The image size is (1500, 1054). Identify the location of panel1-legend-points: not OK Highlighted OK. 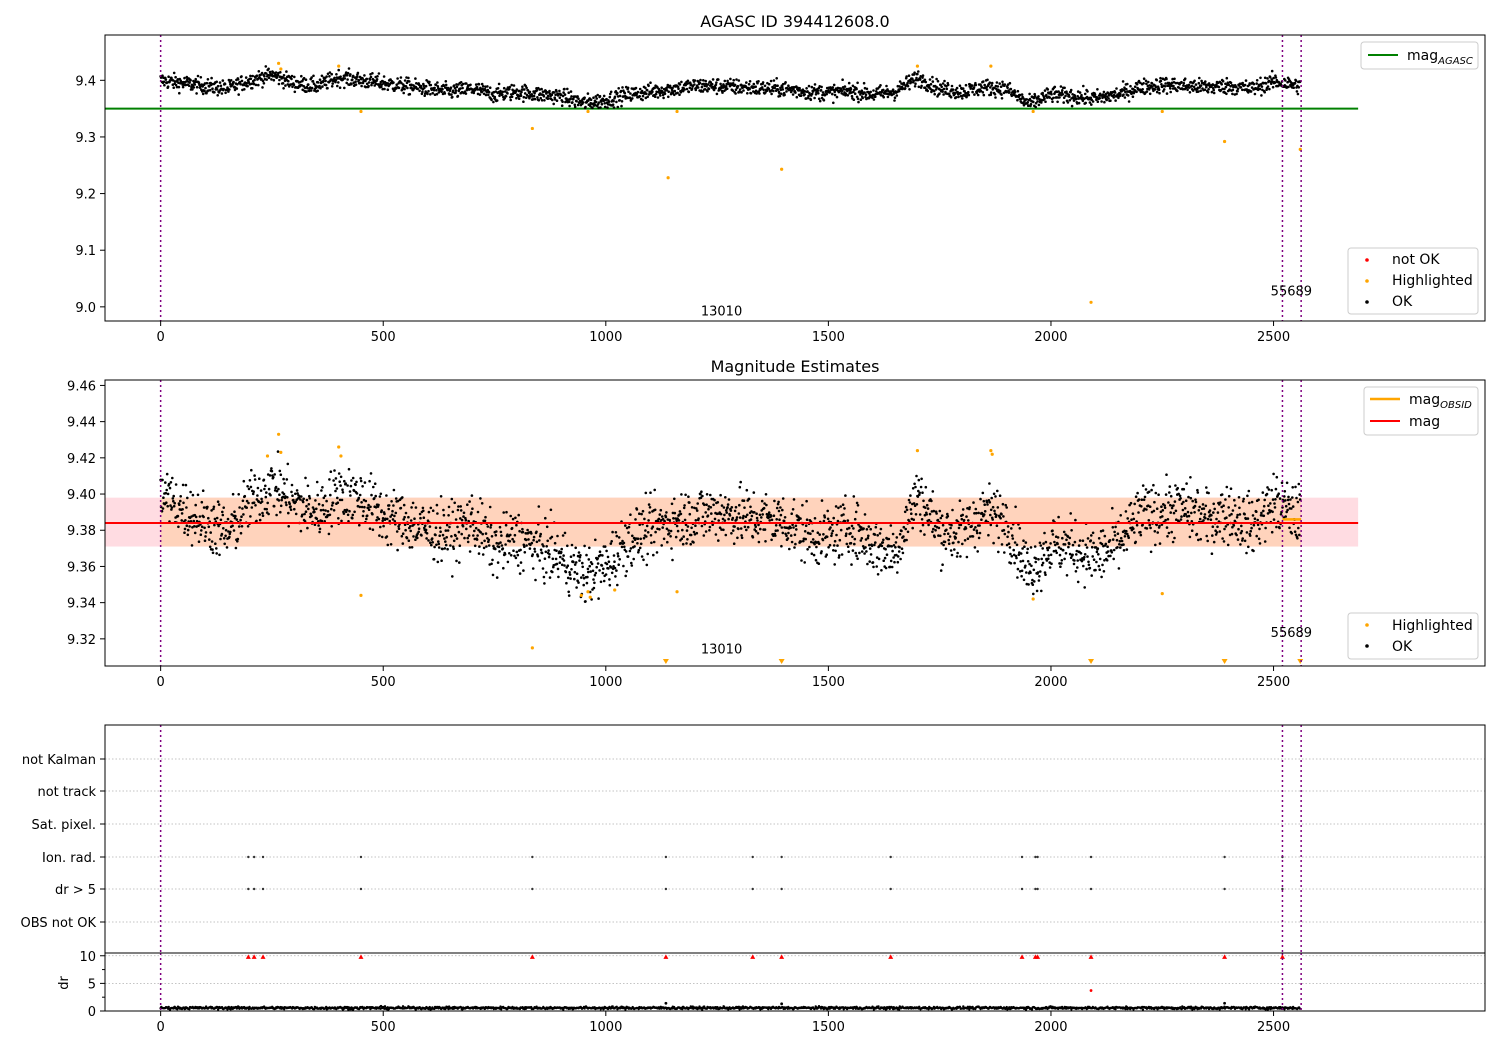
(1413, 281).